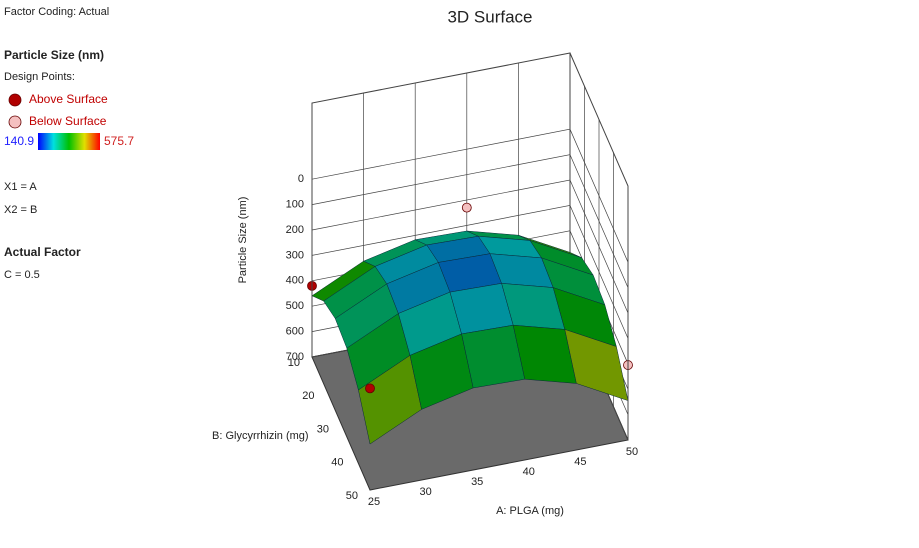  I want to click on z-tick-label: 100, so click(295, 205).